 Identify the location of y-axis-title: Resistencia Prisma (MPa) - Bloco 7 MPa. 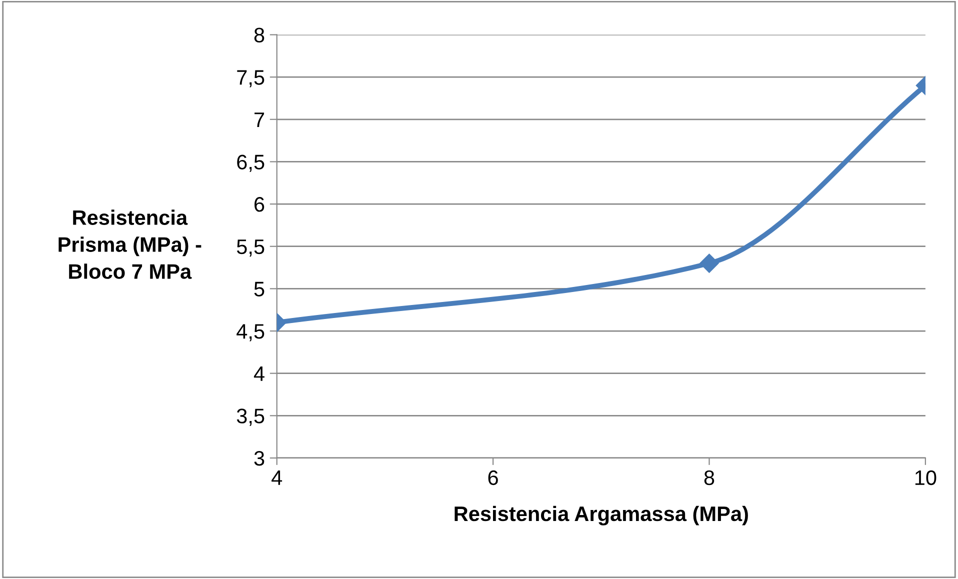
(130, 244).